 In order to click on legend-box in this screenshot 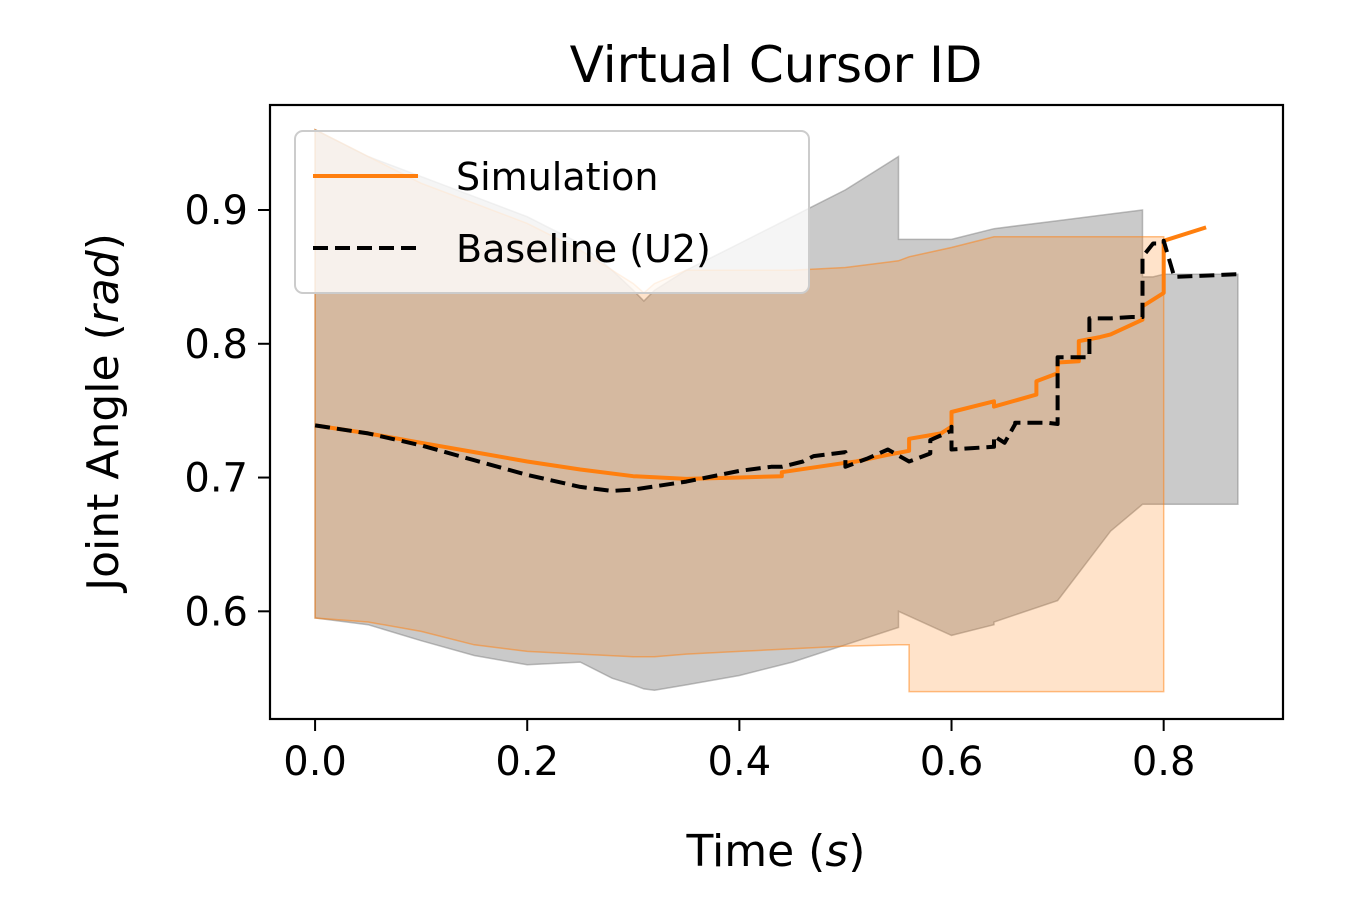, I will do `click(552, 212)`.